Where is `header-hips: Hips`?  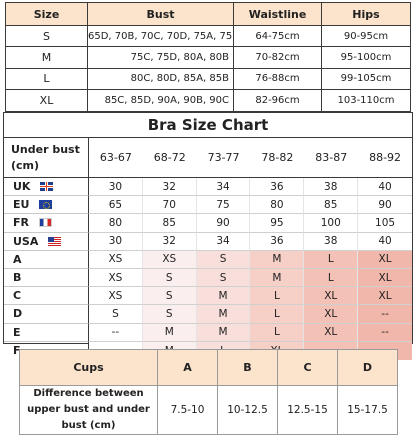 header-hips: Hips is located at coordinates (366, 14).